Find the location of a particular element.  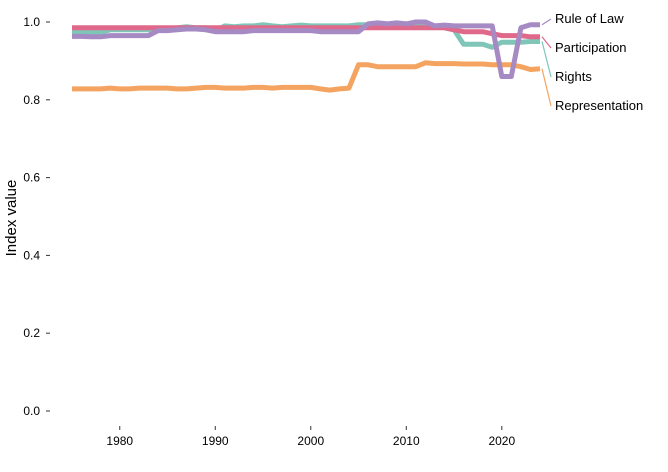

y-tick-label: 0.6 is located at coordinates (31, 178).